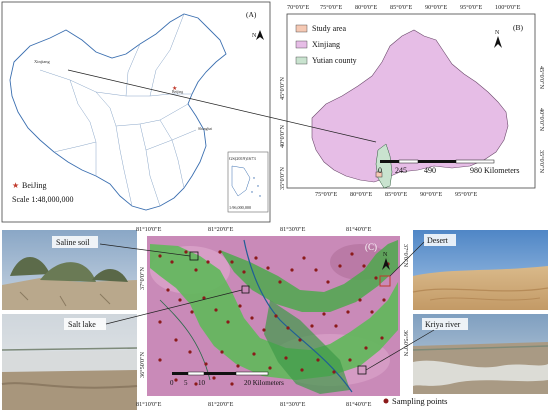 This screenshot has height=412, width=550. I want to click on c-bottom-tick-1: 81°10'0"E, so click(149, 404).